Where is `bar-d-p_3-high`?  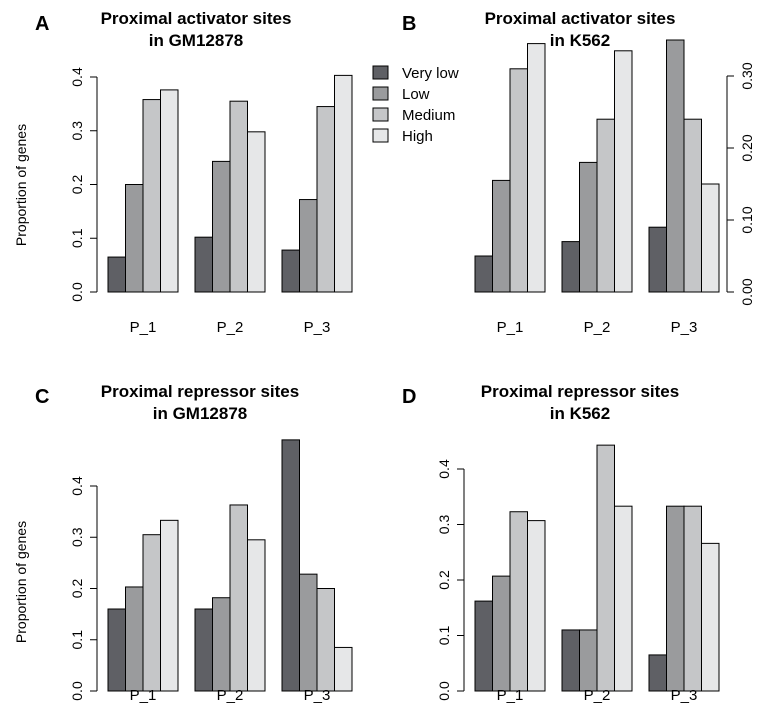
bar-d-p_3-high is located at coordinates (710, 617).